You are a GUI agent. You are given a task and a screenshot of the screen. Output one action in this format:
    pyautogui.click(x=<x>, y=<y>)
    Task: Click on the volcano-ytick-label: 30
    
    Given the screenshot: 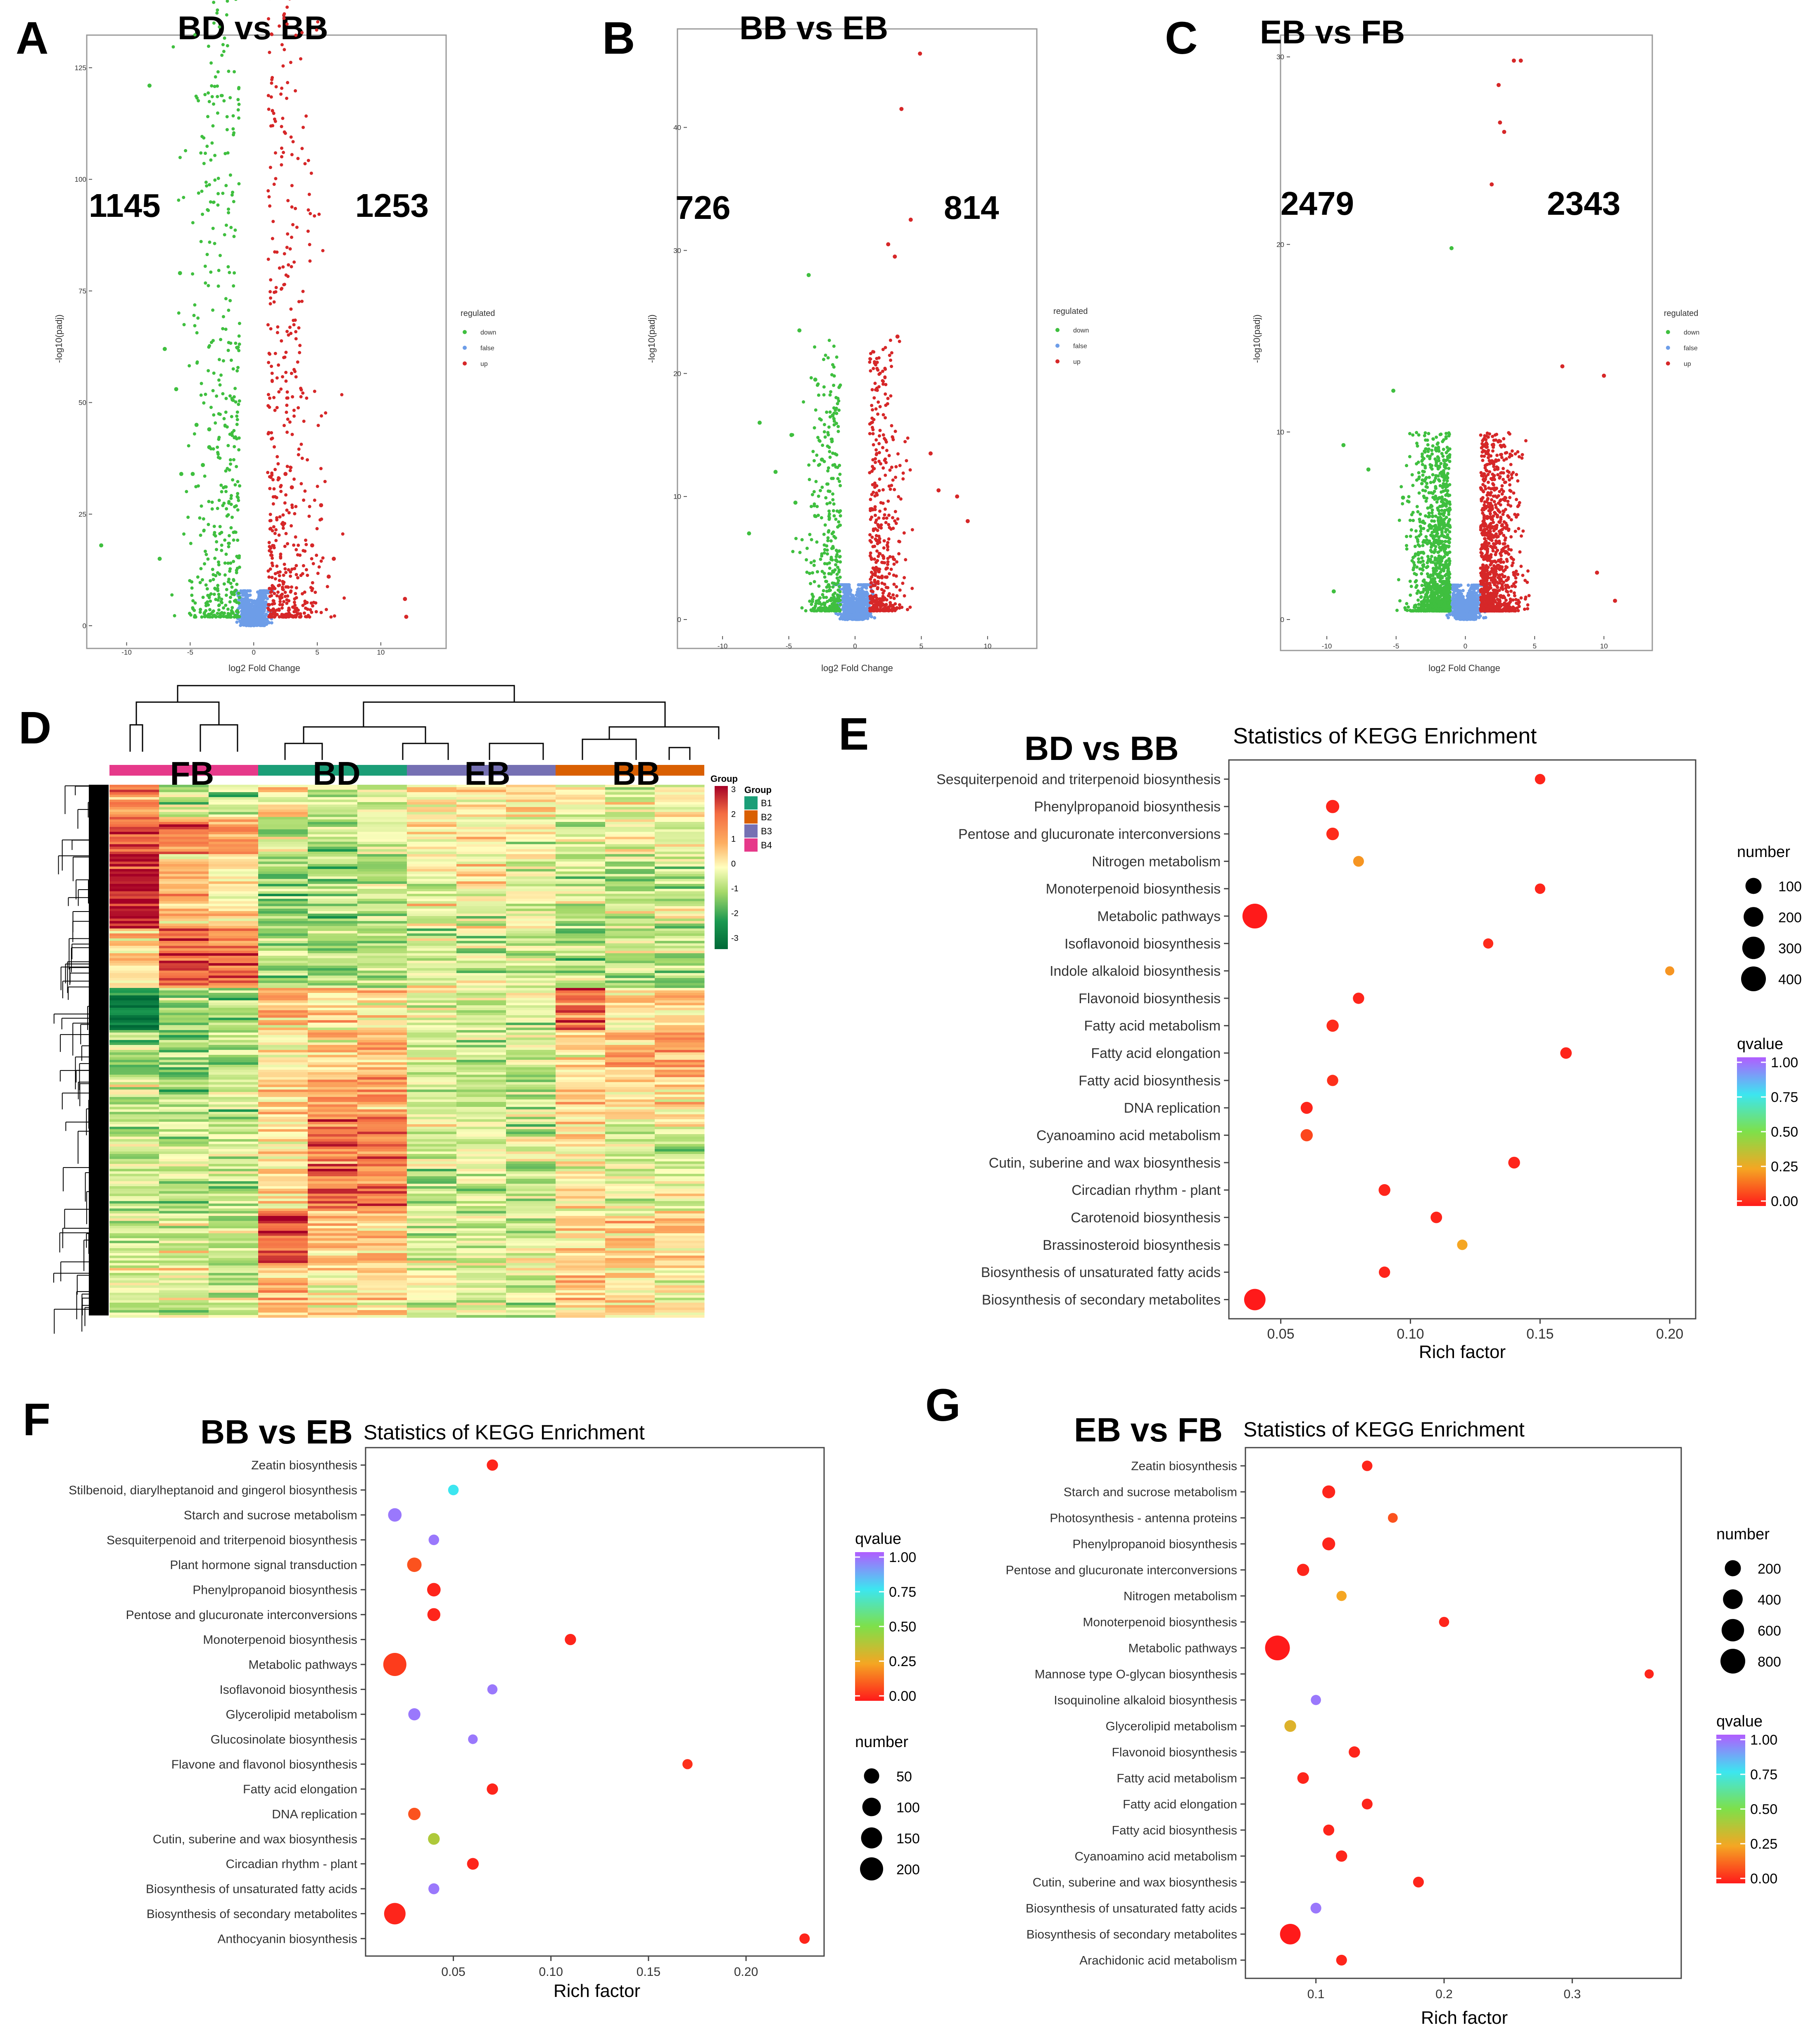 What is the action you would take?
    pyautogui.click(x=1280, y=57)
    